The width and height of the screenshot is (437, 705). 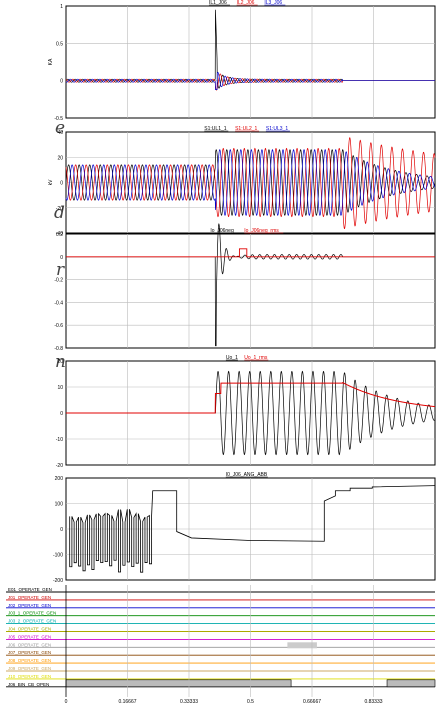 I want to click on y-tick-label: -0.4, so click(x=58, y=303).